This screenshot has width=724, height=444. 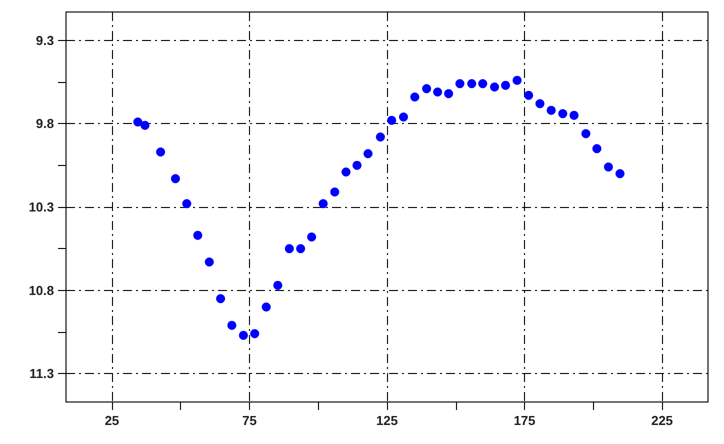 I want to click on x-tick-label: 175, so click(x=525, y=420).